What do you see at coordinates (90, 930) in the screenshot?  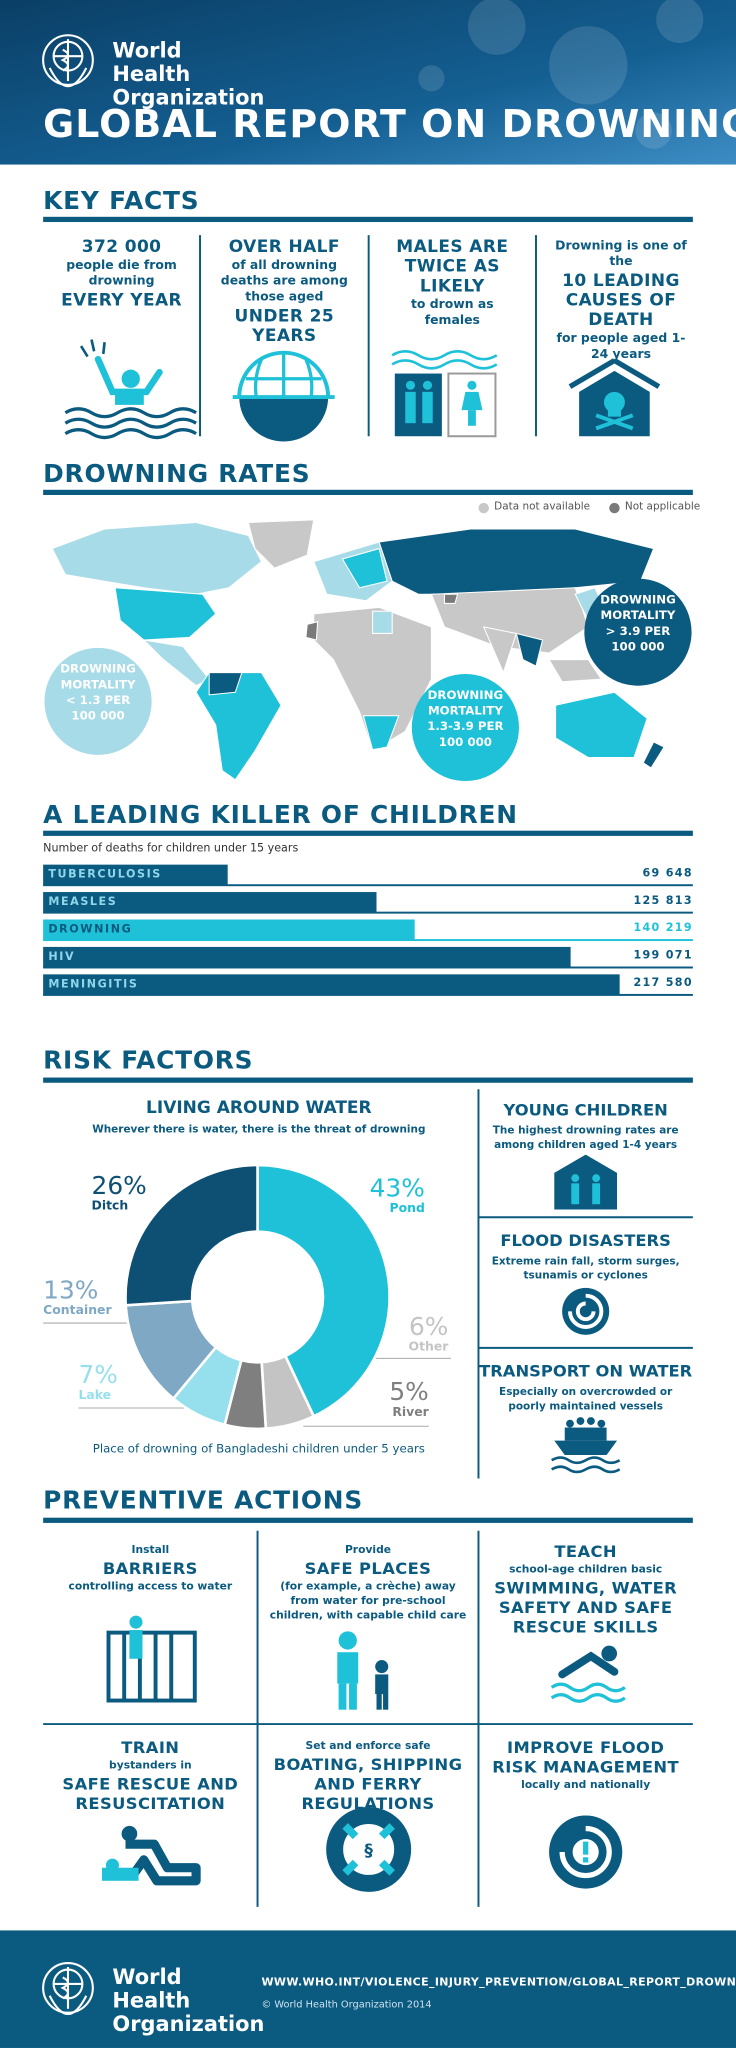 I see `bar-label: DROWNING` at bounding box center [90, 930].